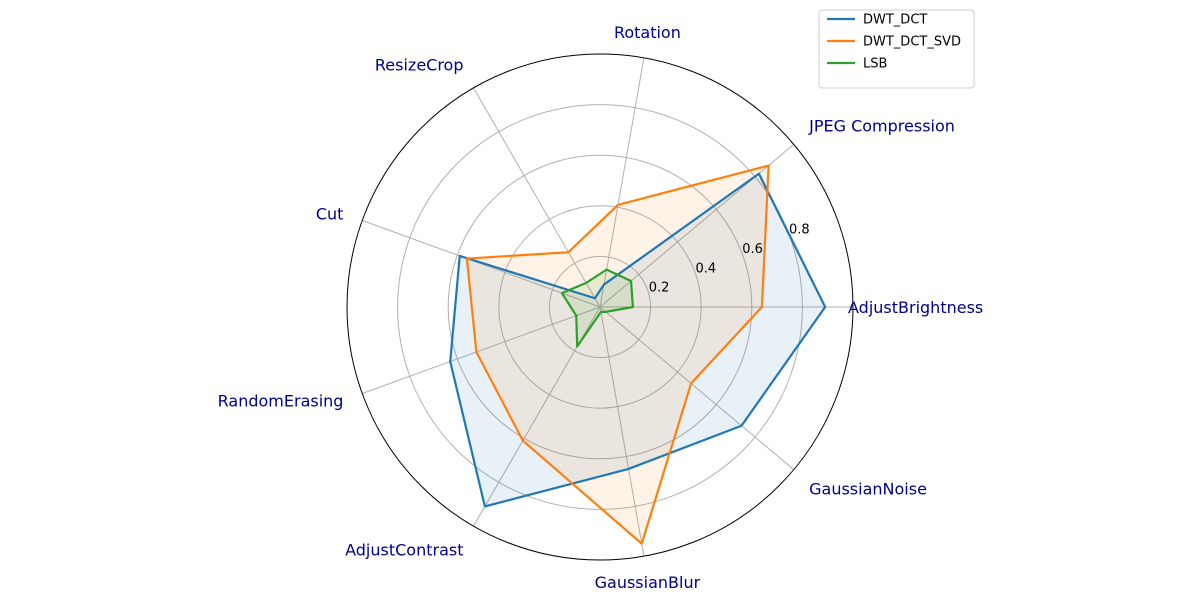  What do you see at coordinates (705, 268) in the screenshot?
I see `radial-tick-label: 0.4` at bounding box center [705, 268].